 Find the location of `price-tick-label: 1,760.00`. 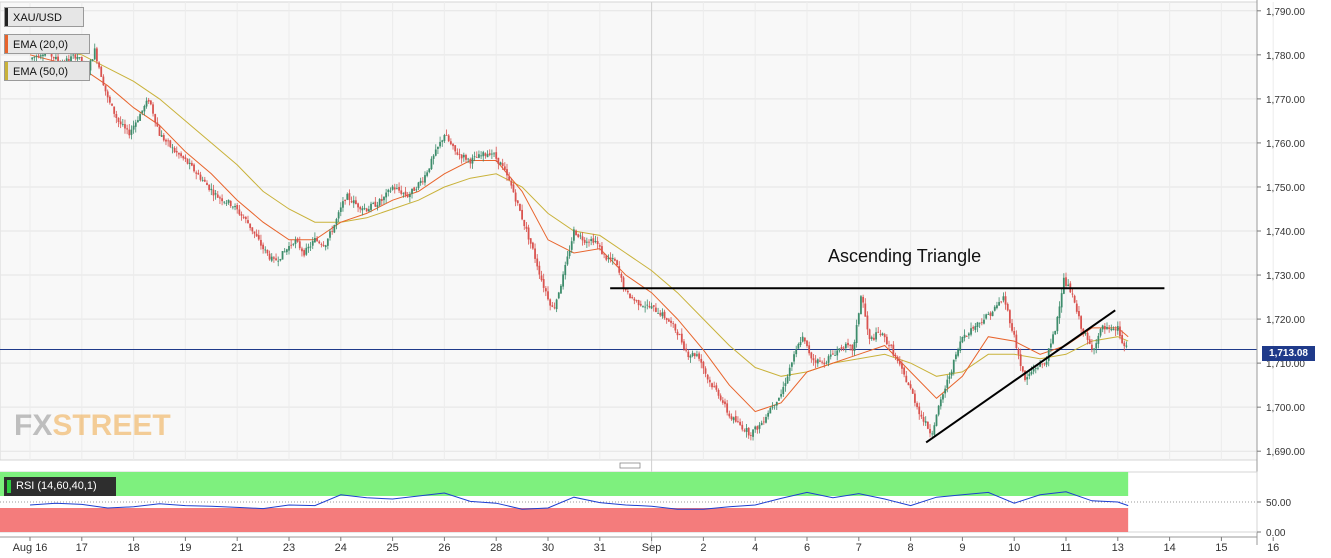

price-tick-label: 1,760.00 is located at coordinates (1285, 144).